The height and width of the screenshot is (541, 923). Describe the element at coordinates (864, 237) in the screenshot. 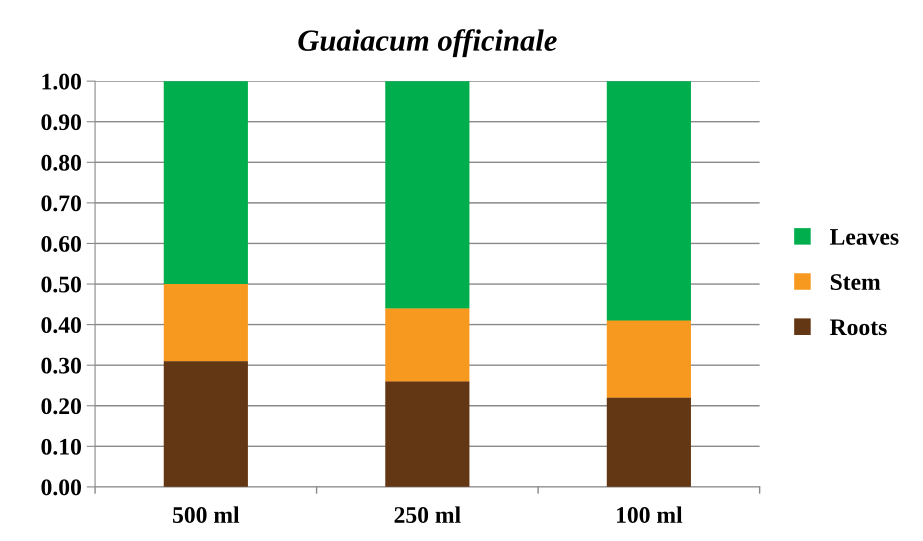

I see `legend-label: Leaves` at that location.